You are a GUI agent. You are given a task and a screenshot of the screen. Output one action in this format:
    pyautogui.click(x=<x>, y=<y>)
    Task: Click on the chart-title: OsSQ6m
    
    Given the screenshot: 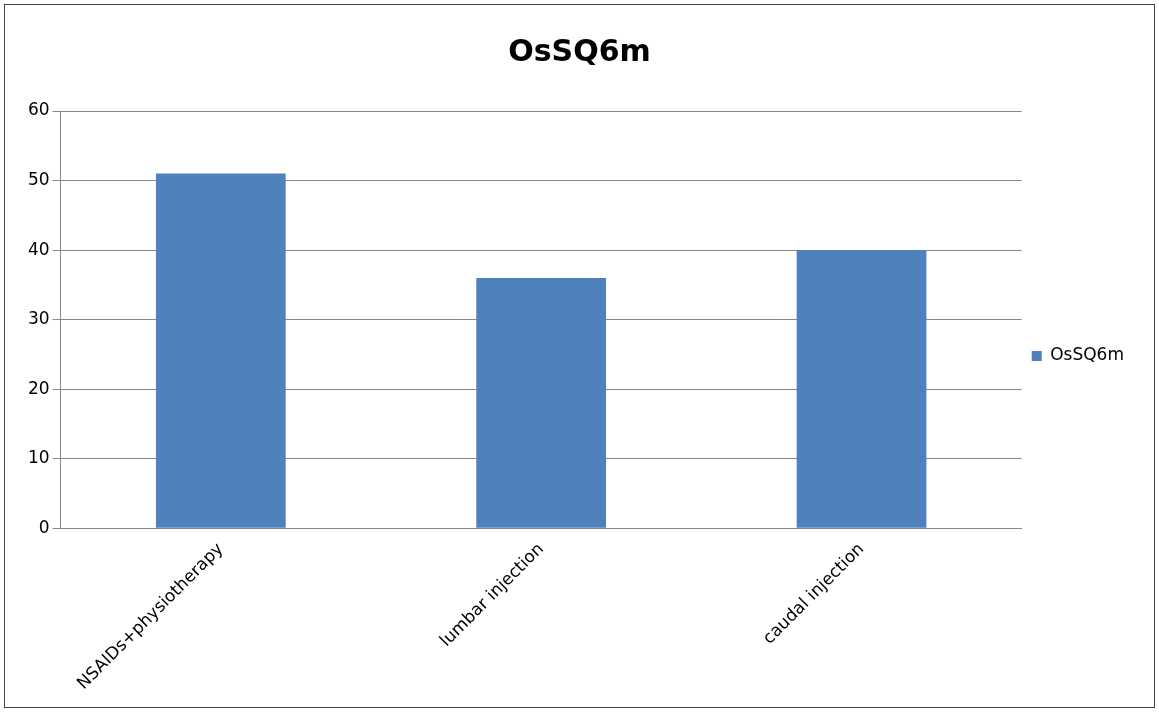 What is the action you would take?
    pyautogui.click(x=579, y=50)
    